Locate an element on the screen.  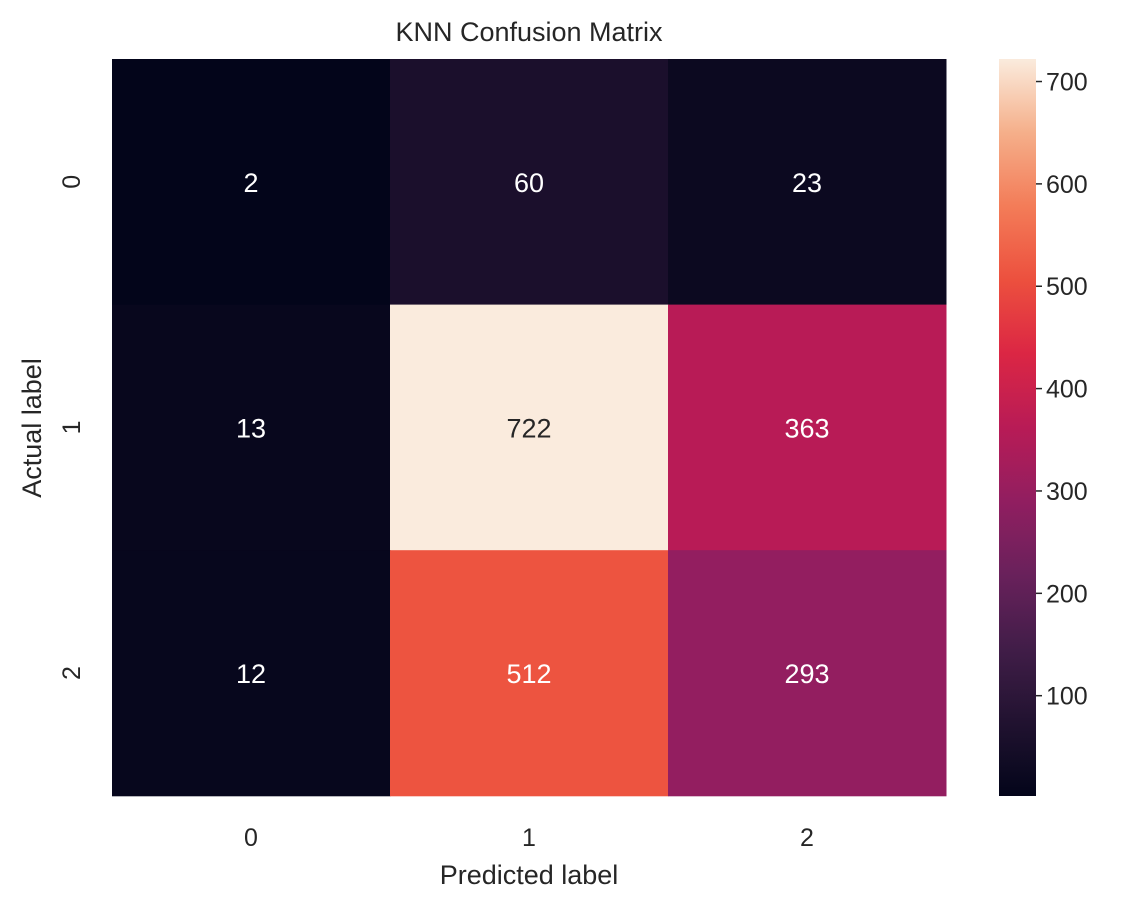
x-tick-labels: 0 1 2 is located at coordinates (529, 838).